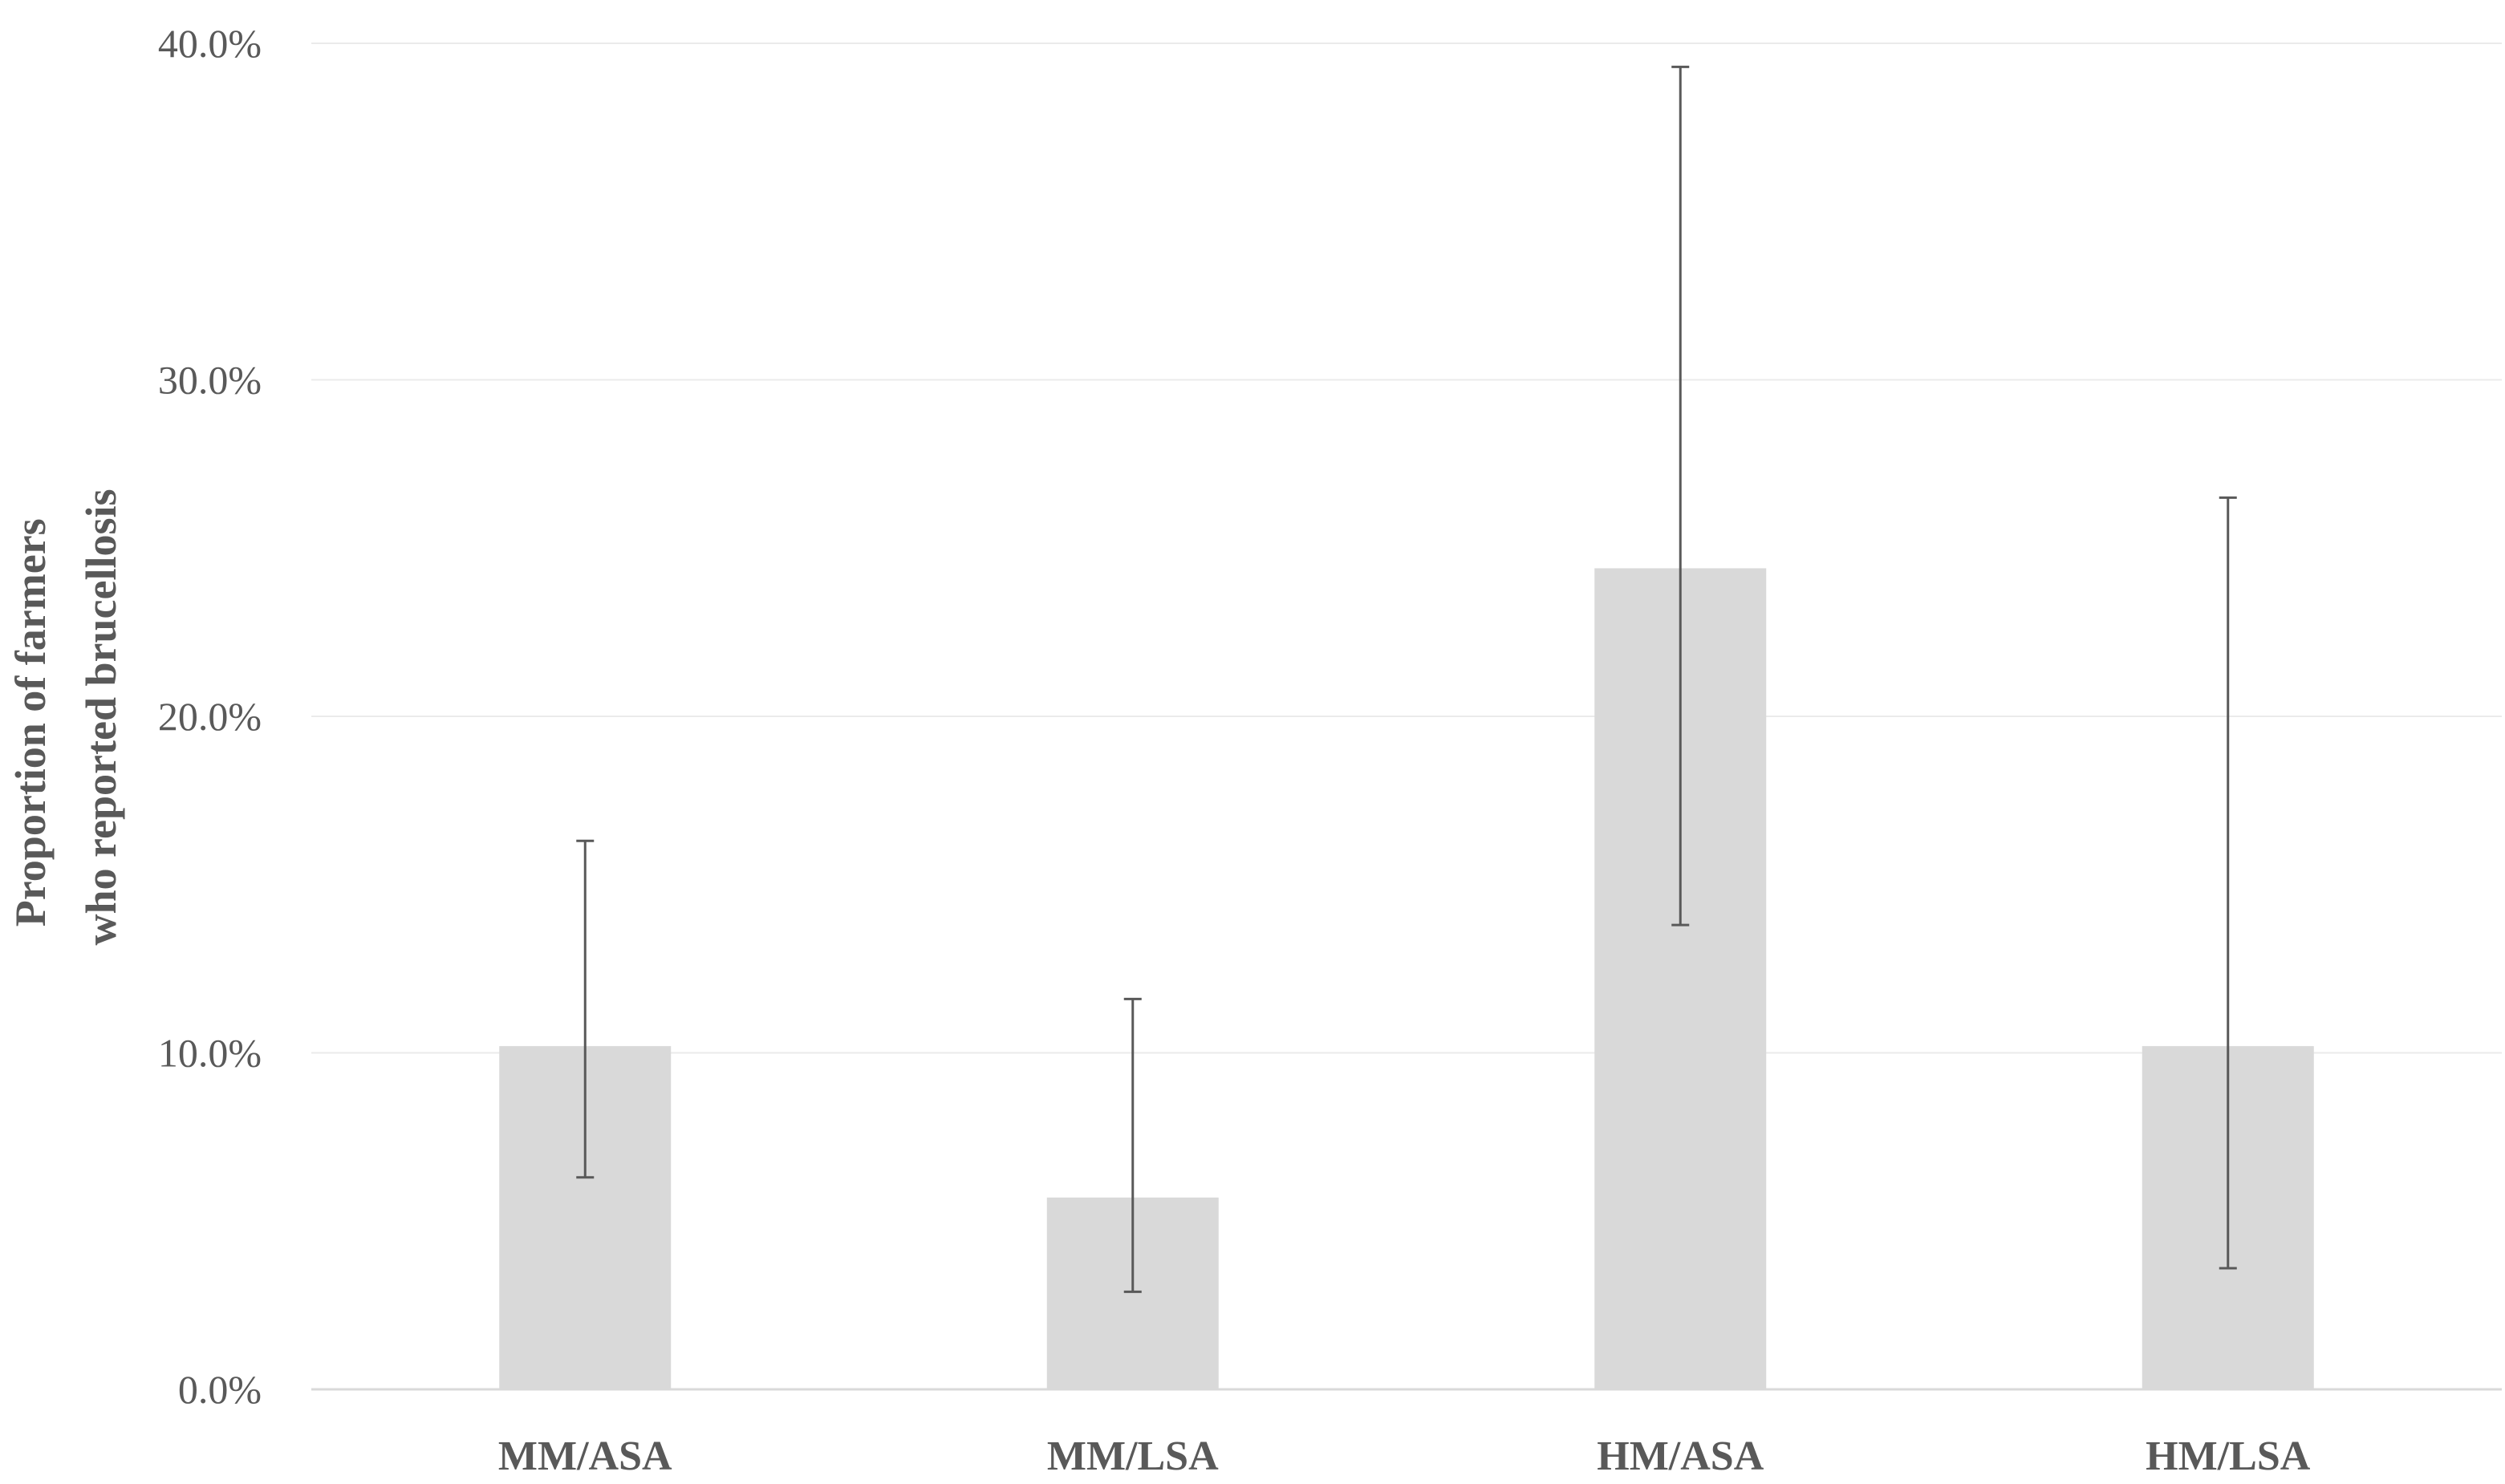 The height and width of the screenshot is (1484, 2505). I want to click on error-bar-hm-lsa, so click(2228, 883).